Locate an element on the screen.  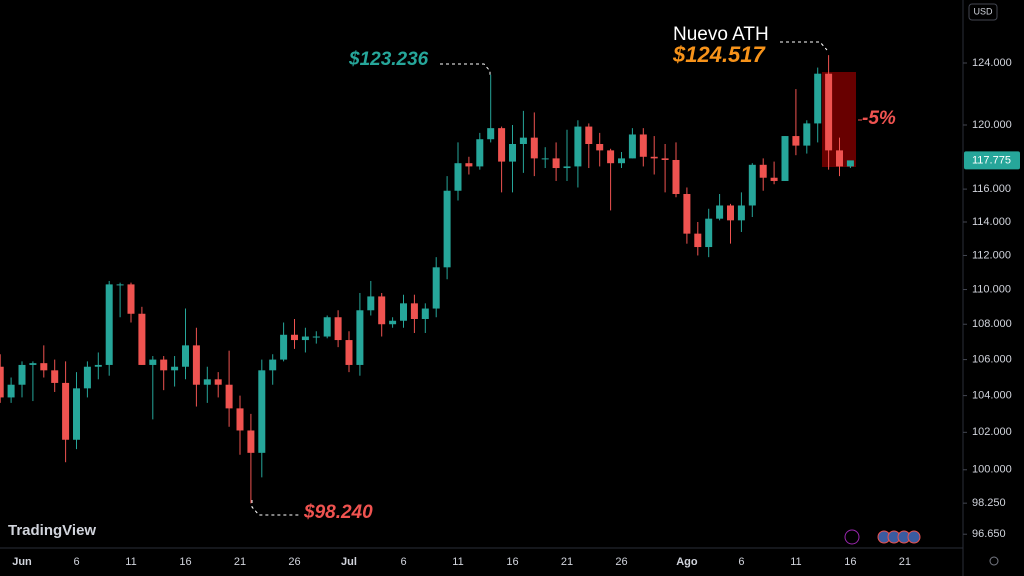
event-icons is located at coordinates (899, 537).